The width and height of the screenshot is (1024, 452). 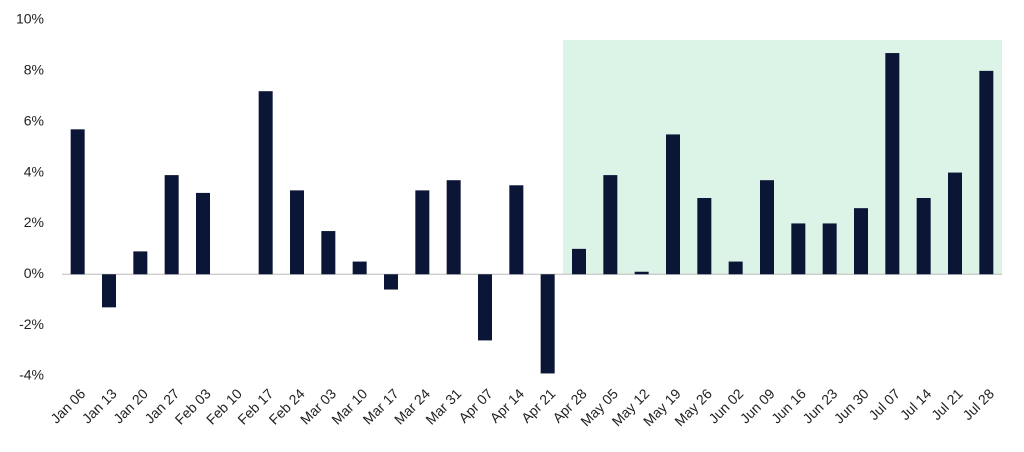 What do you see at coordinates (67, 405) in the screenshot?
I see `x-tick-label: Jan 06` at bounding box center [67, 405].